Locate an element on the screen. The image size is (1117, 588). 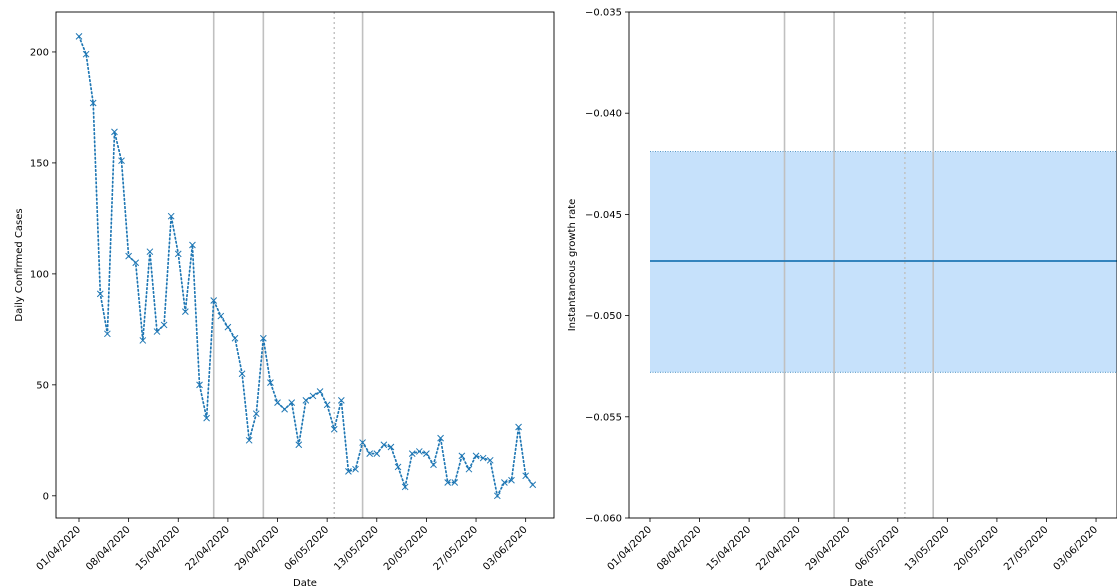
x-tick-label: 29/04/2020 is located at coordinates (828, 548).